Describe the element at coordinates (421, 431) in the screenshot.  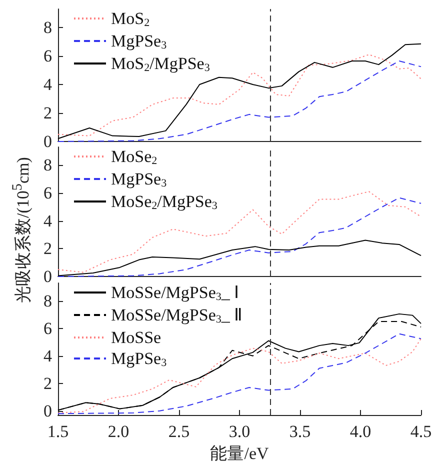
I see `x-tick-label: 4.5` at that location.